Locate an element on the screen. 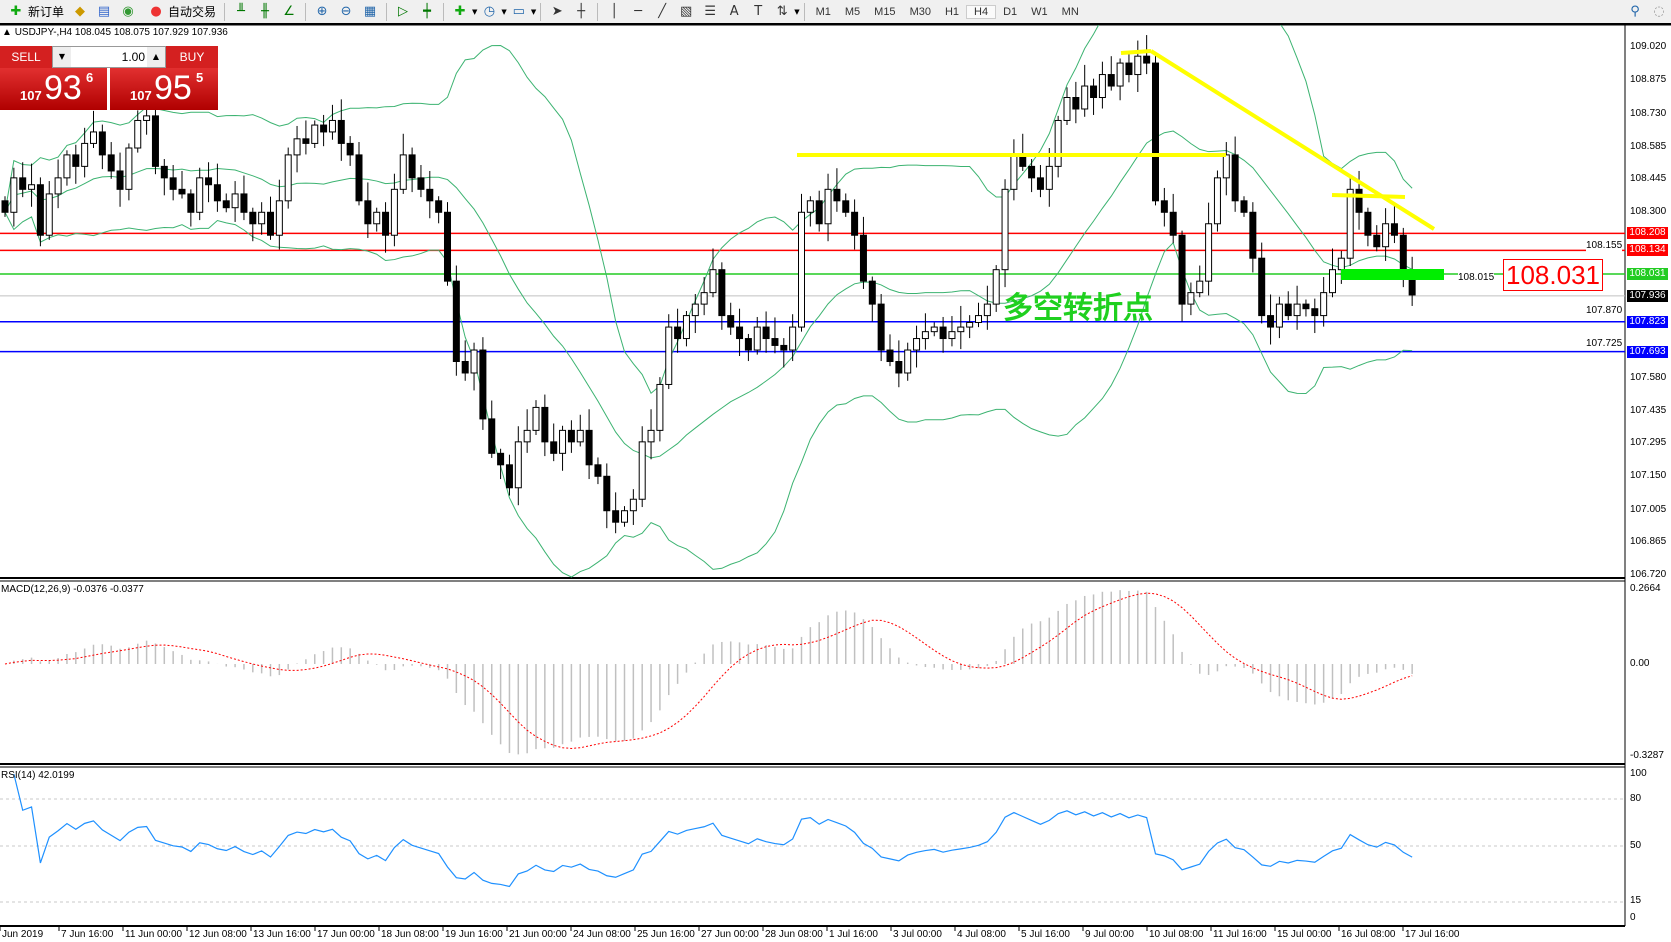 The image size is (1671, 942). line-chart-icon: ∠ is located at coordinates (289, 11).